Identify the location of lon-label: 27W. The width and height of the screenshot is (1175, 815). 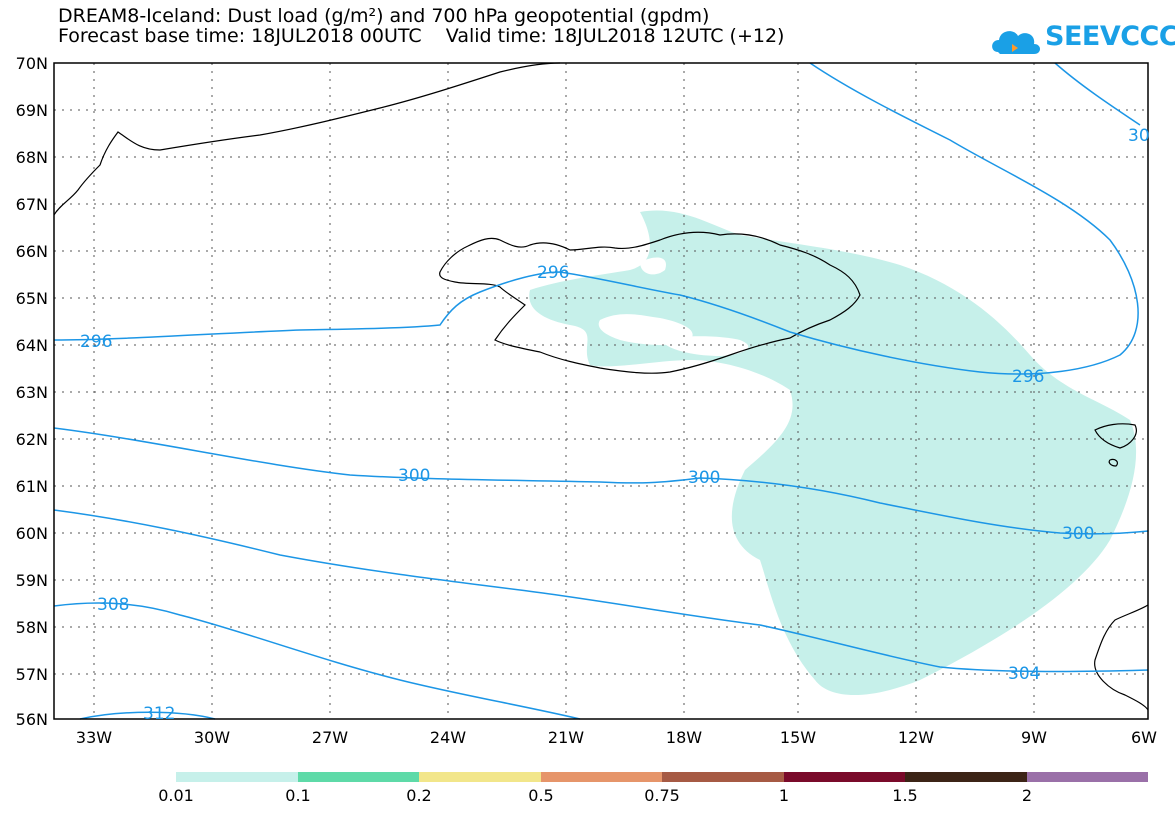
(330, 737).